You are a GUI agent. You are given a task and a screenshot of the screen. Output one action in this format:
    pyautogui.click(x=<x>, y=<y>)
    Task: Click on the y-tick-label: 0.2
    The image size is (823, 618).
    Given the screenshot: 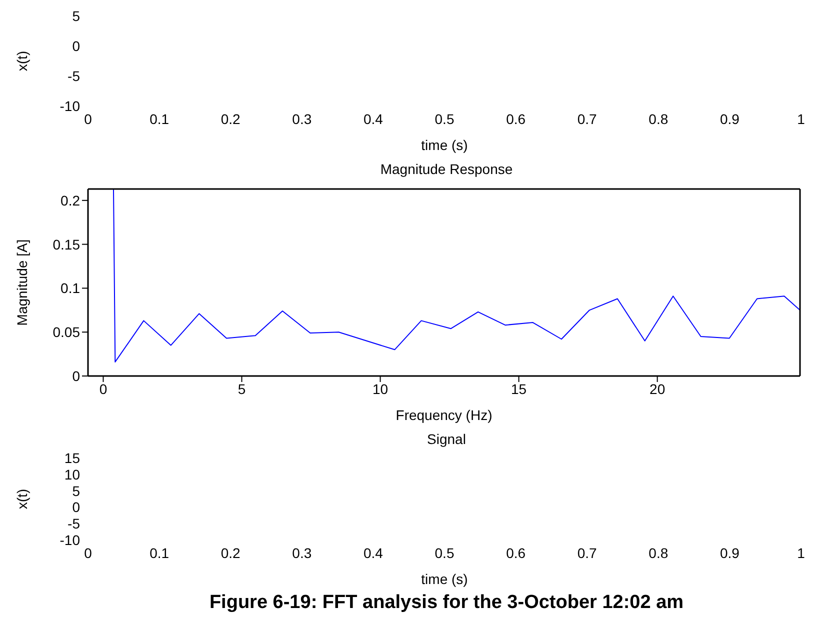 What is the action you would take?
    pyautogui.click(x=70, y=200)
    